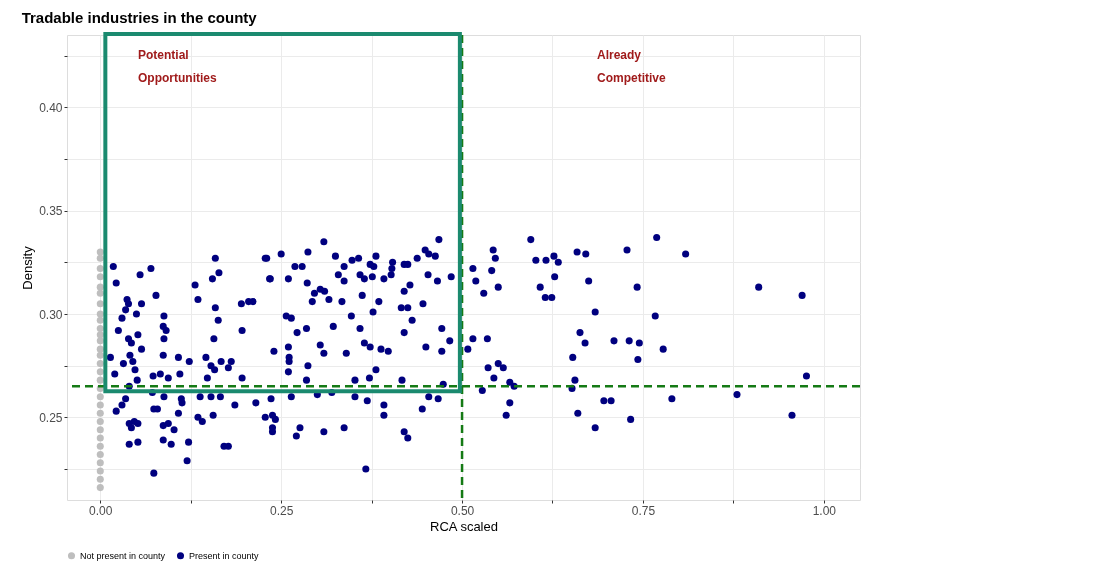  Describe the element at coordinates (462, 510) in the screenshot. I see `x-tick-label: 0.50` at that location.